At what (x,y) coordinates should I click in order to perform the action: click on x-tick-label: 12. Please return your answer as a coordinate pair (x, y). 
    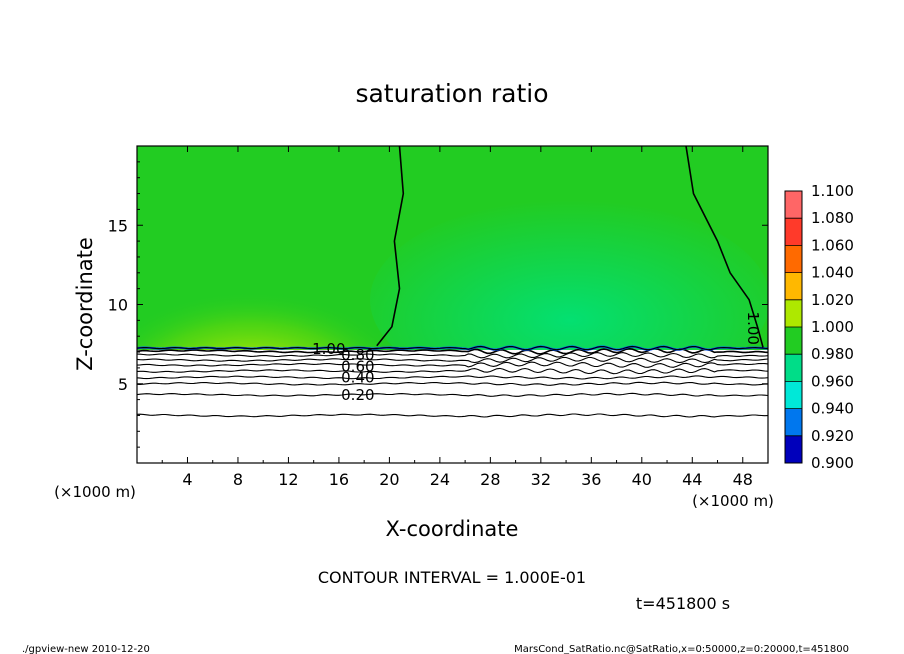
    Looking at the image, I should click on (288, 479).